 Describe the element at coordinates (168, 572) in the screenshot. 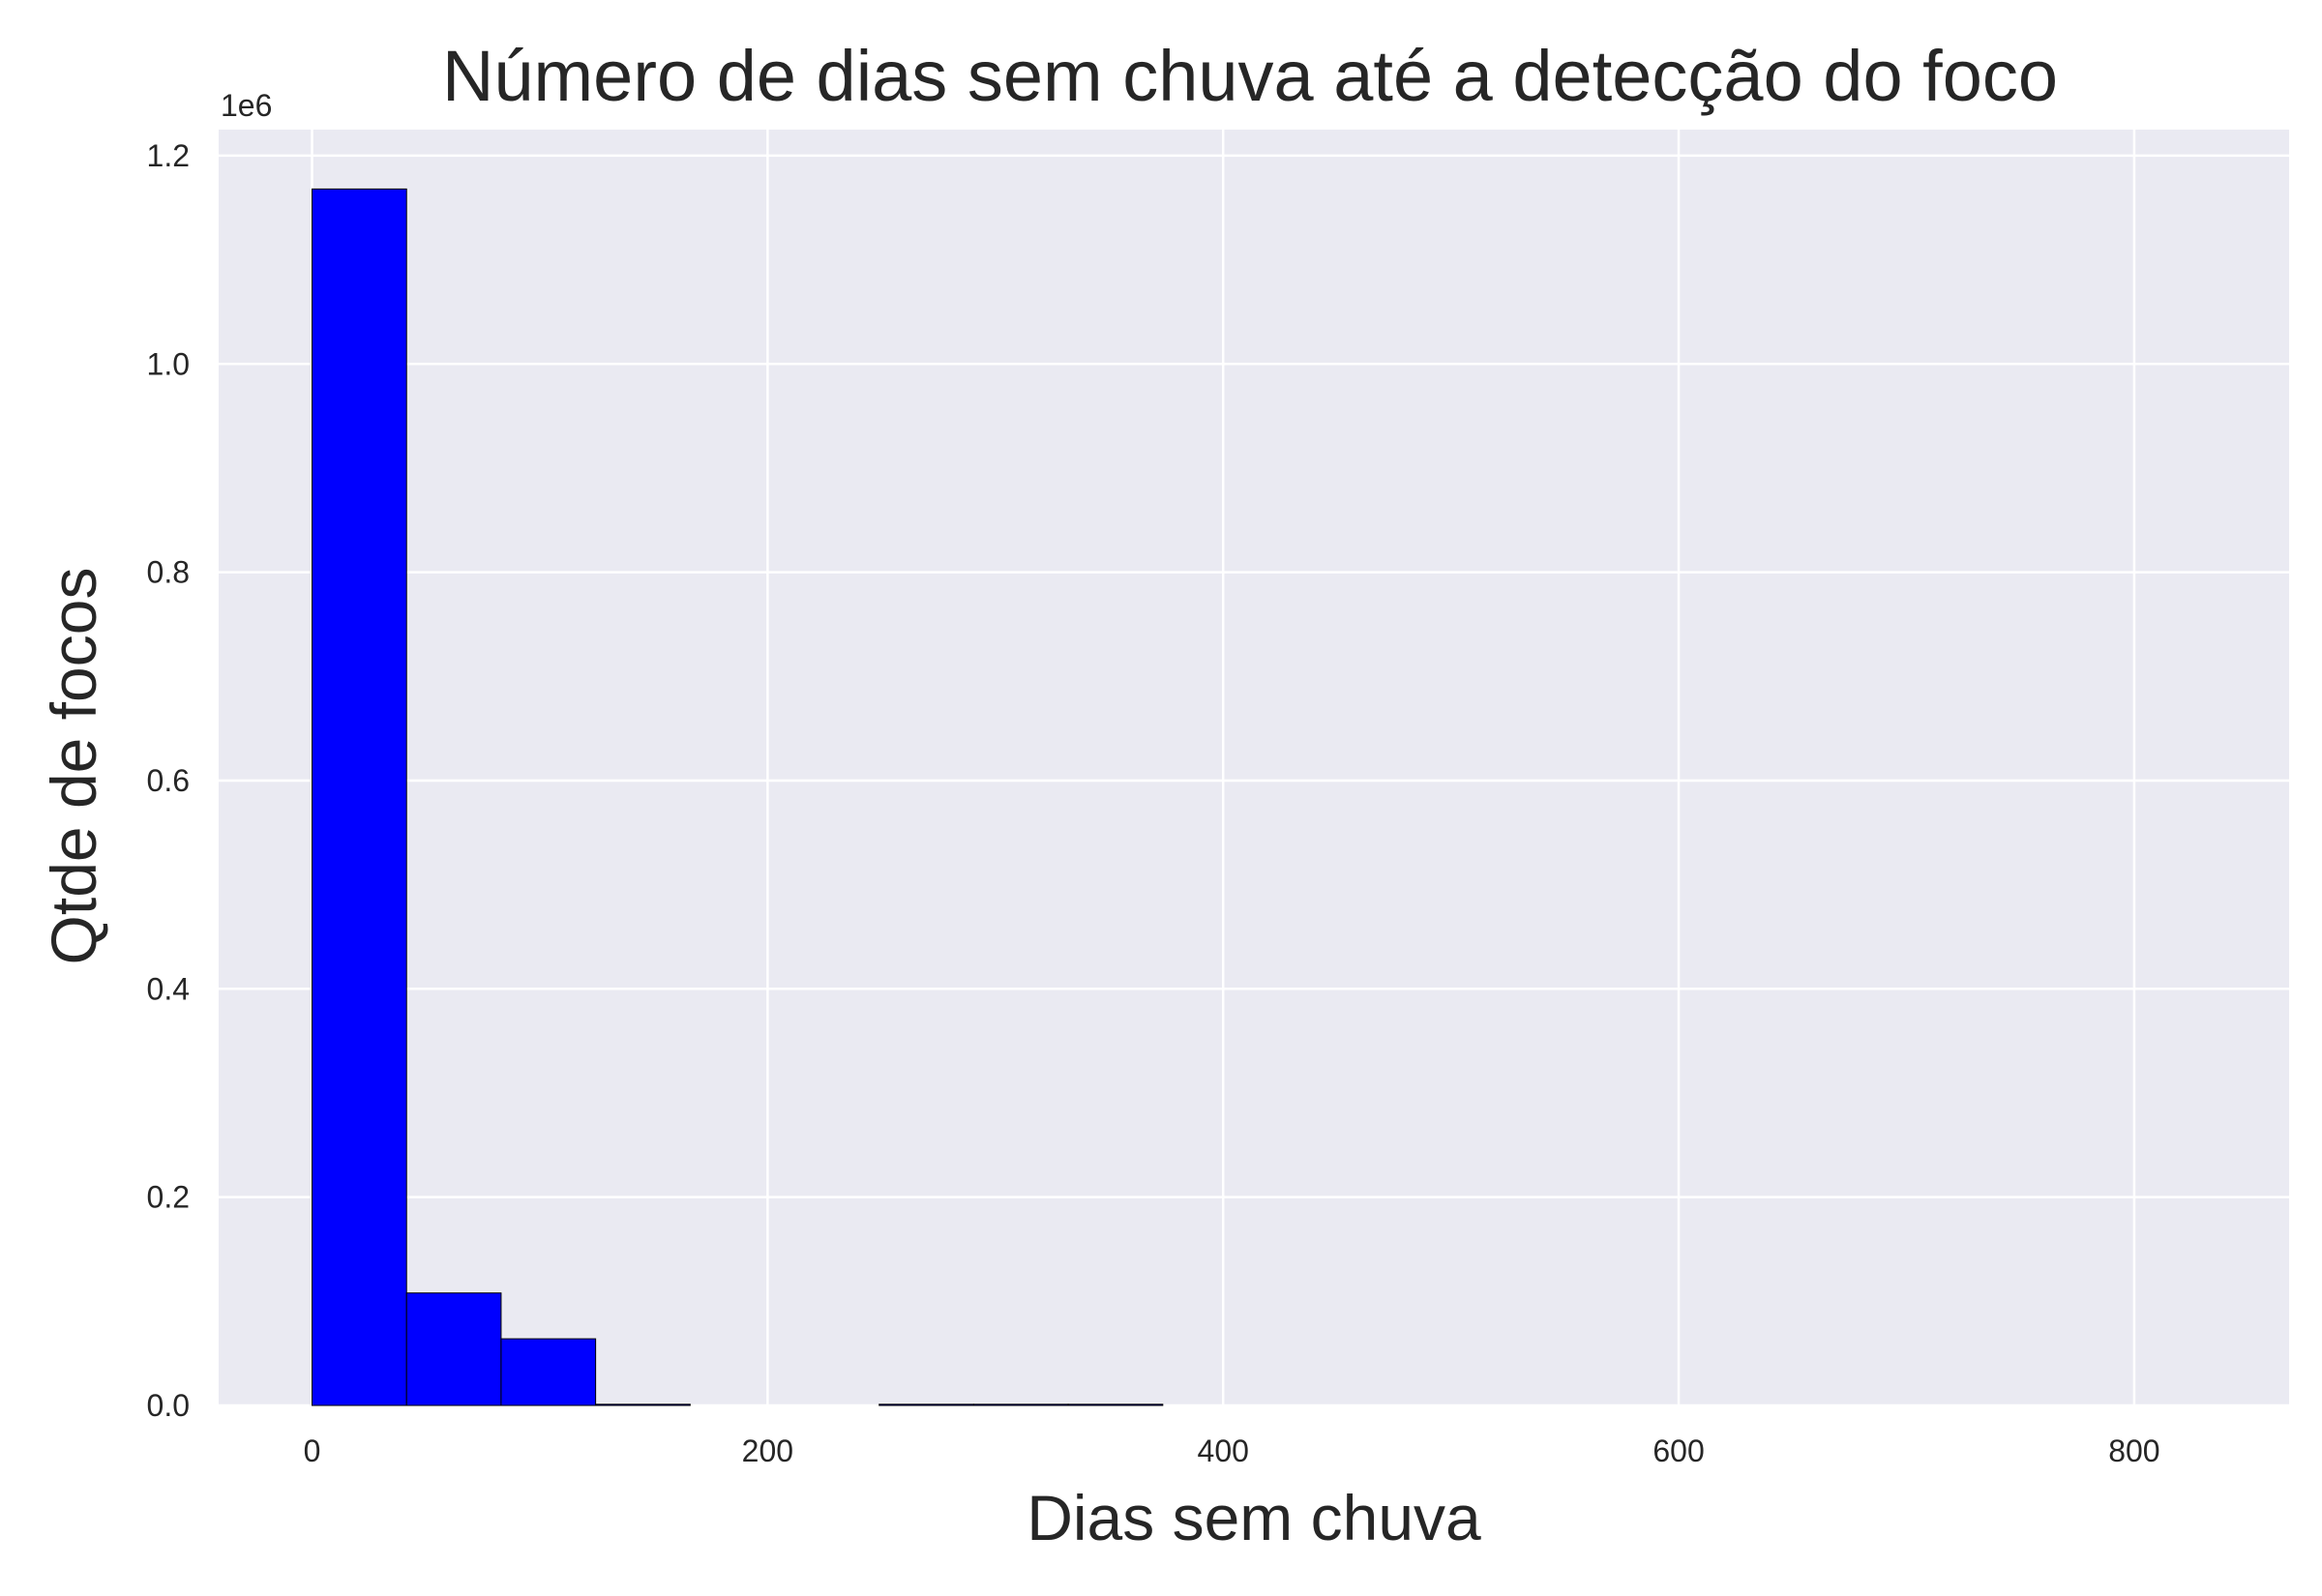

I see `y-tick-label-4: 0.8` at that location.